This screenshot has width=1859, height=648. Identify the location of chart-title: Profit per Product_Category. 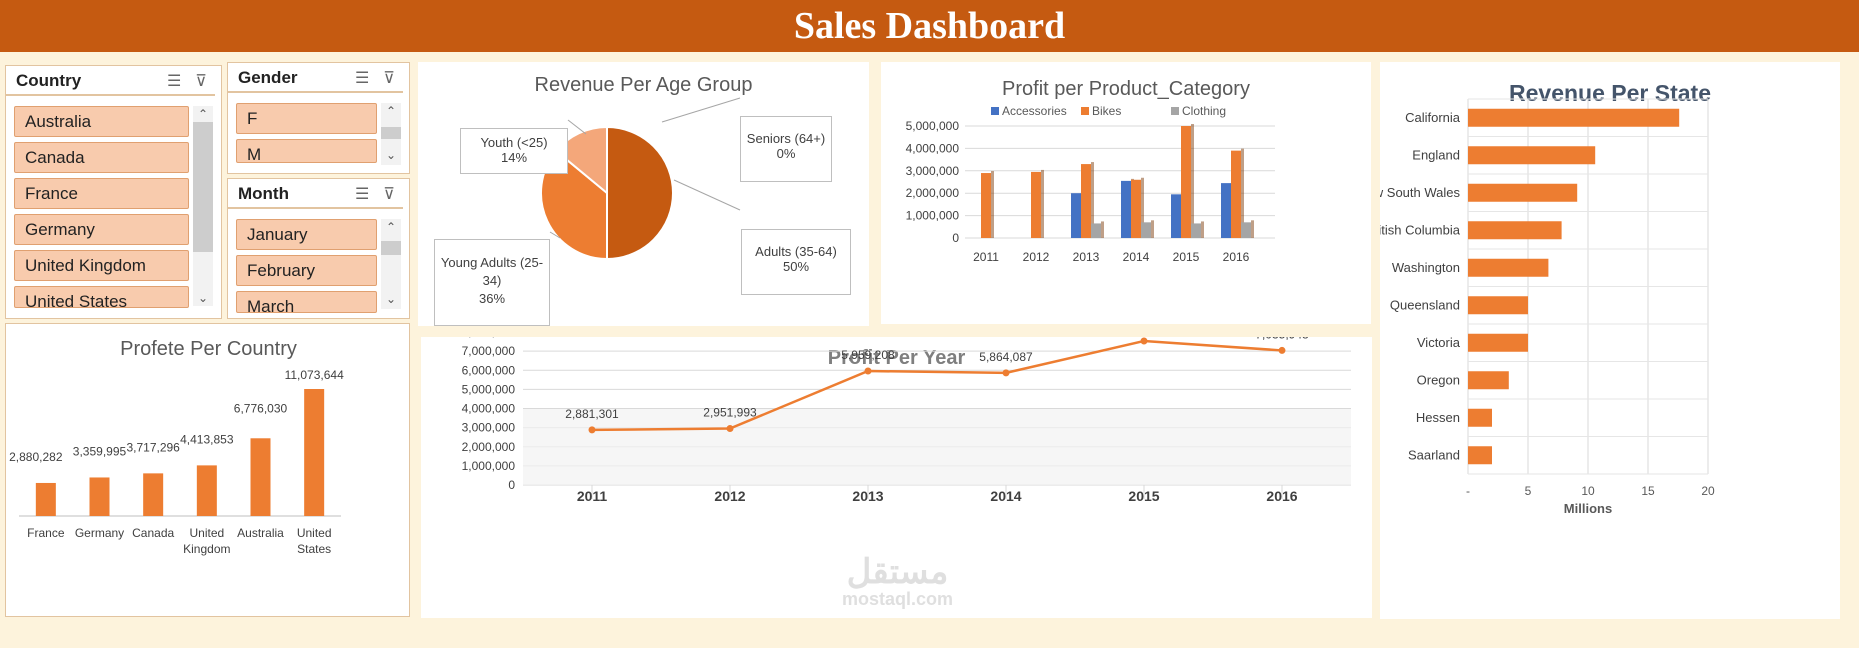
(1126, 89).